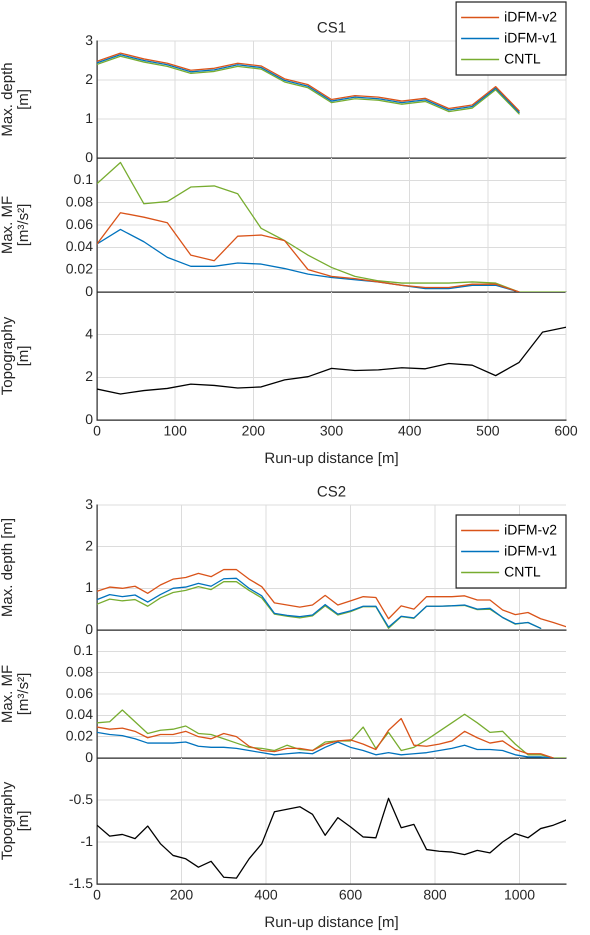  Describe the element at coordinates (87, 840) in the screenshot. I see `y-tick-label: -1` at that location.